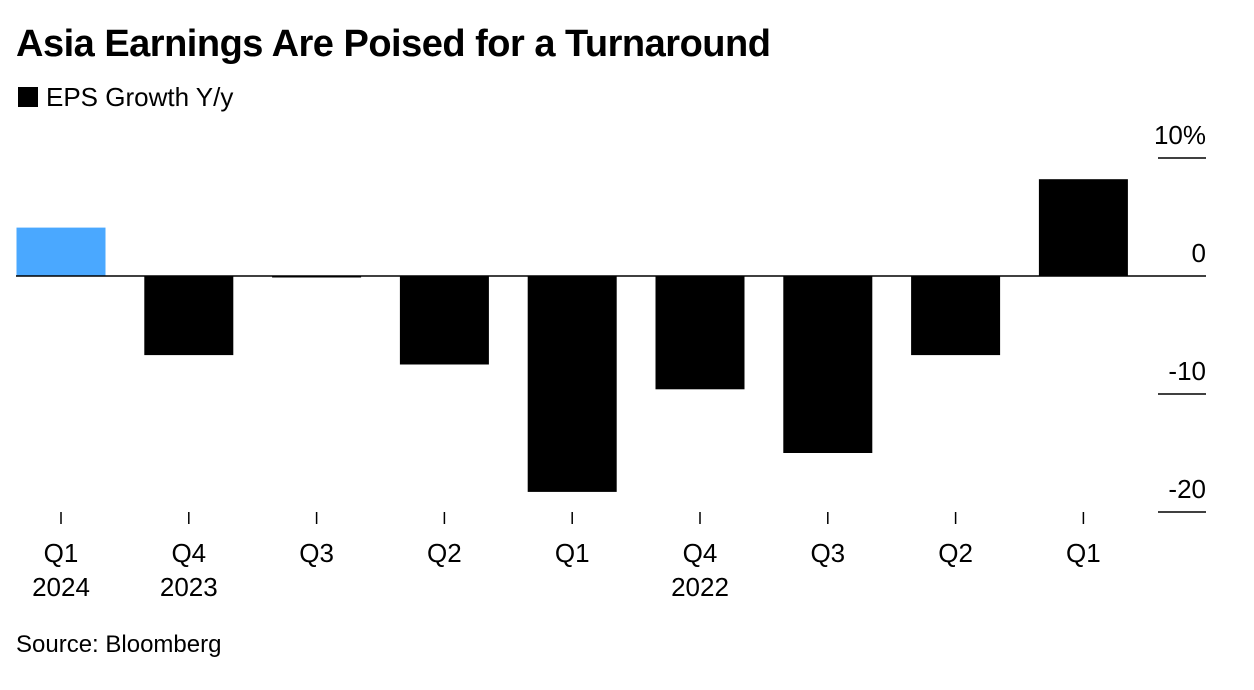  I want to click on x-tick-label-7: Q2, so click(955, 553).